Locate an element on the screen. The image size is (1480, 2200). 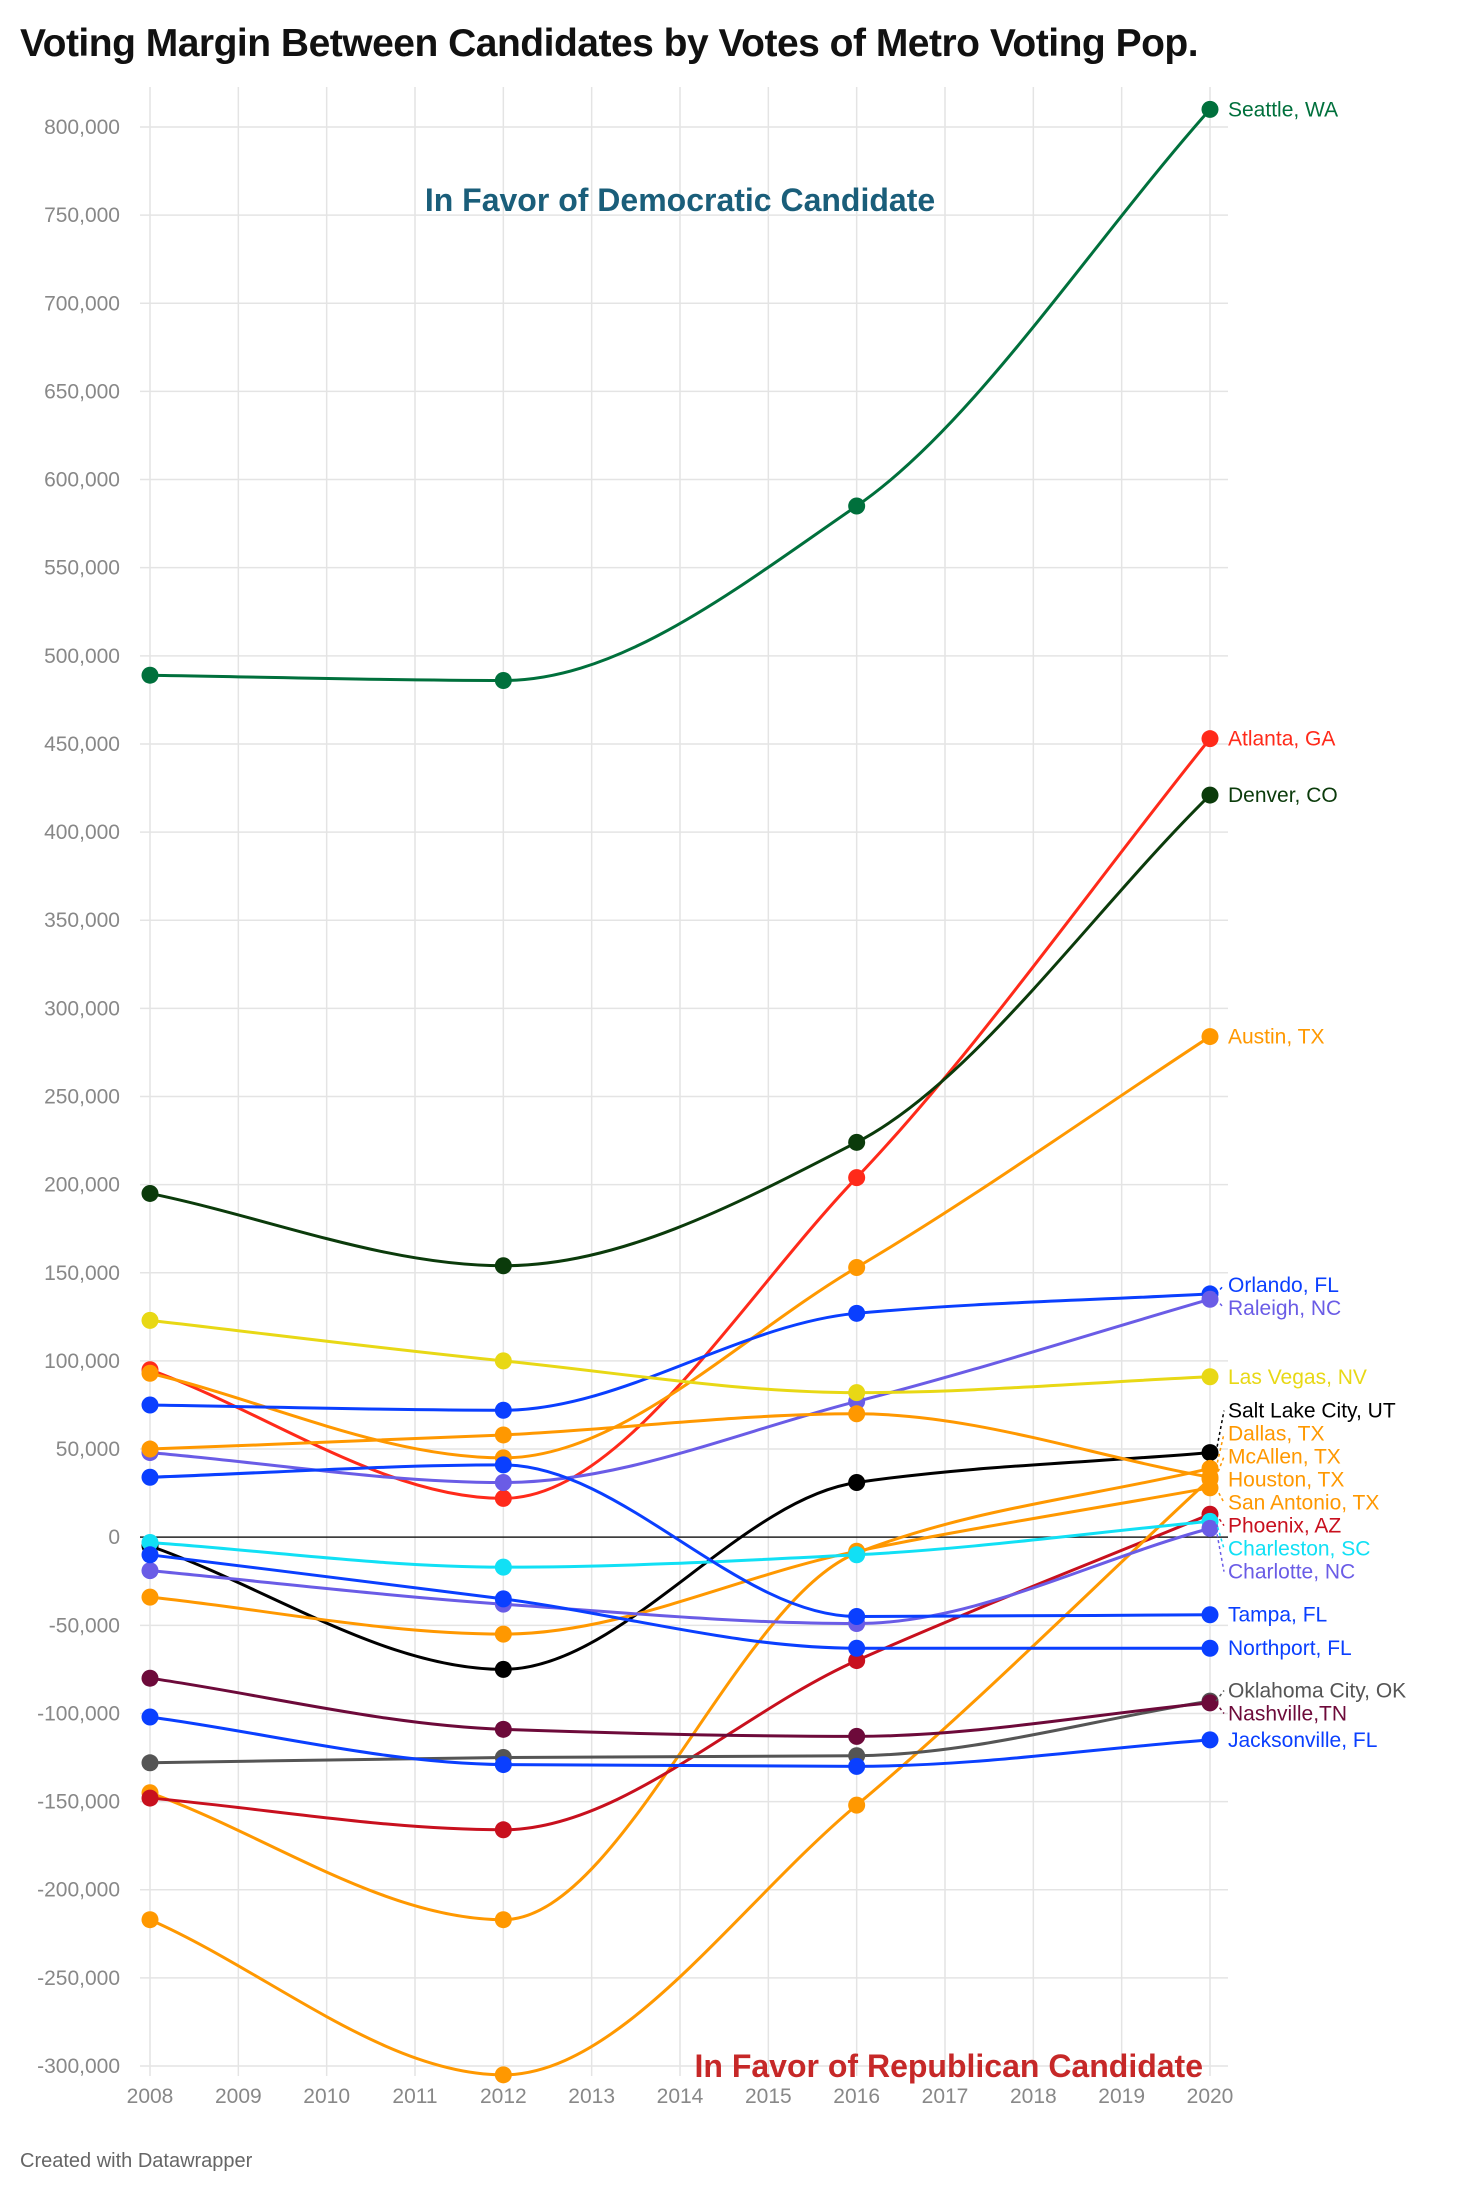
annotation-democratic: In Favor of Democratic Candidate is located at coordinates (680, 200).